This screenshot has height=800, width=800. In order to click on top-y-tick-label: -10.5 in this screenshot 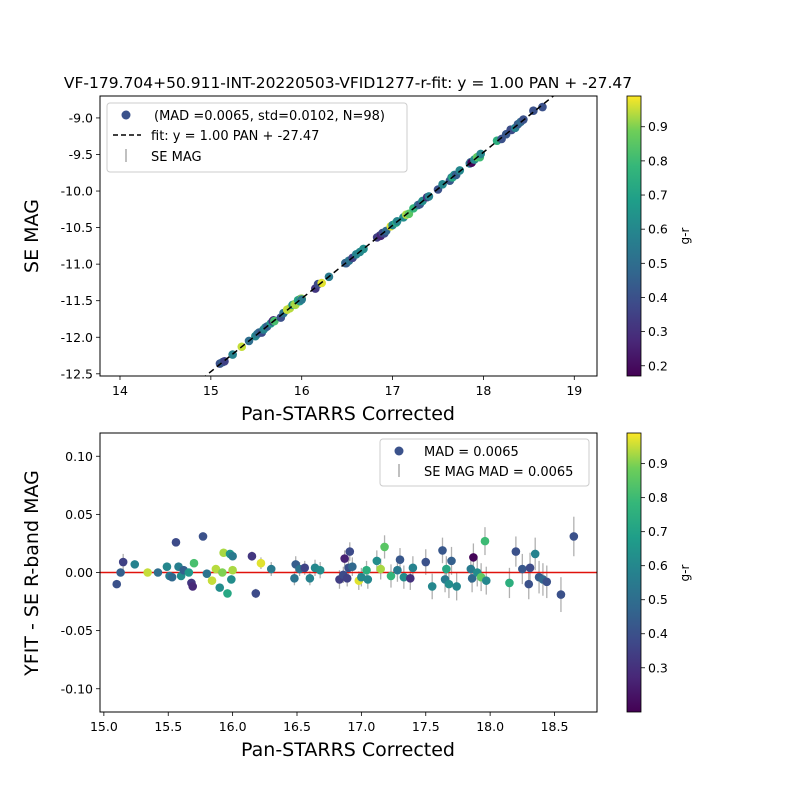, I will do `click(77, 227)`.